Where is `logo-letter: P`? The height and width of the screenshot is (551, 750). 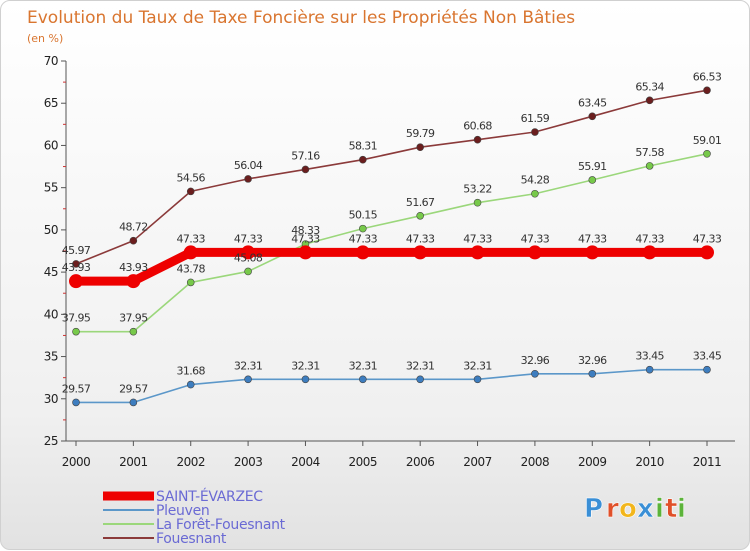 logo-letter: P is located at coordinates (593, 509).